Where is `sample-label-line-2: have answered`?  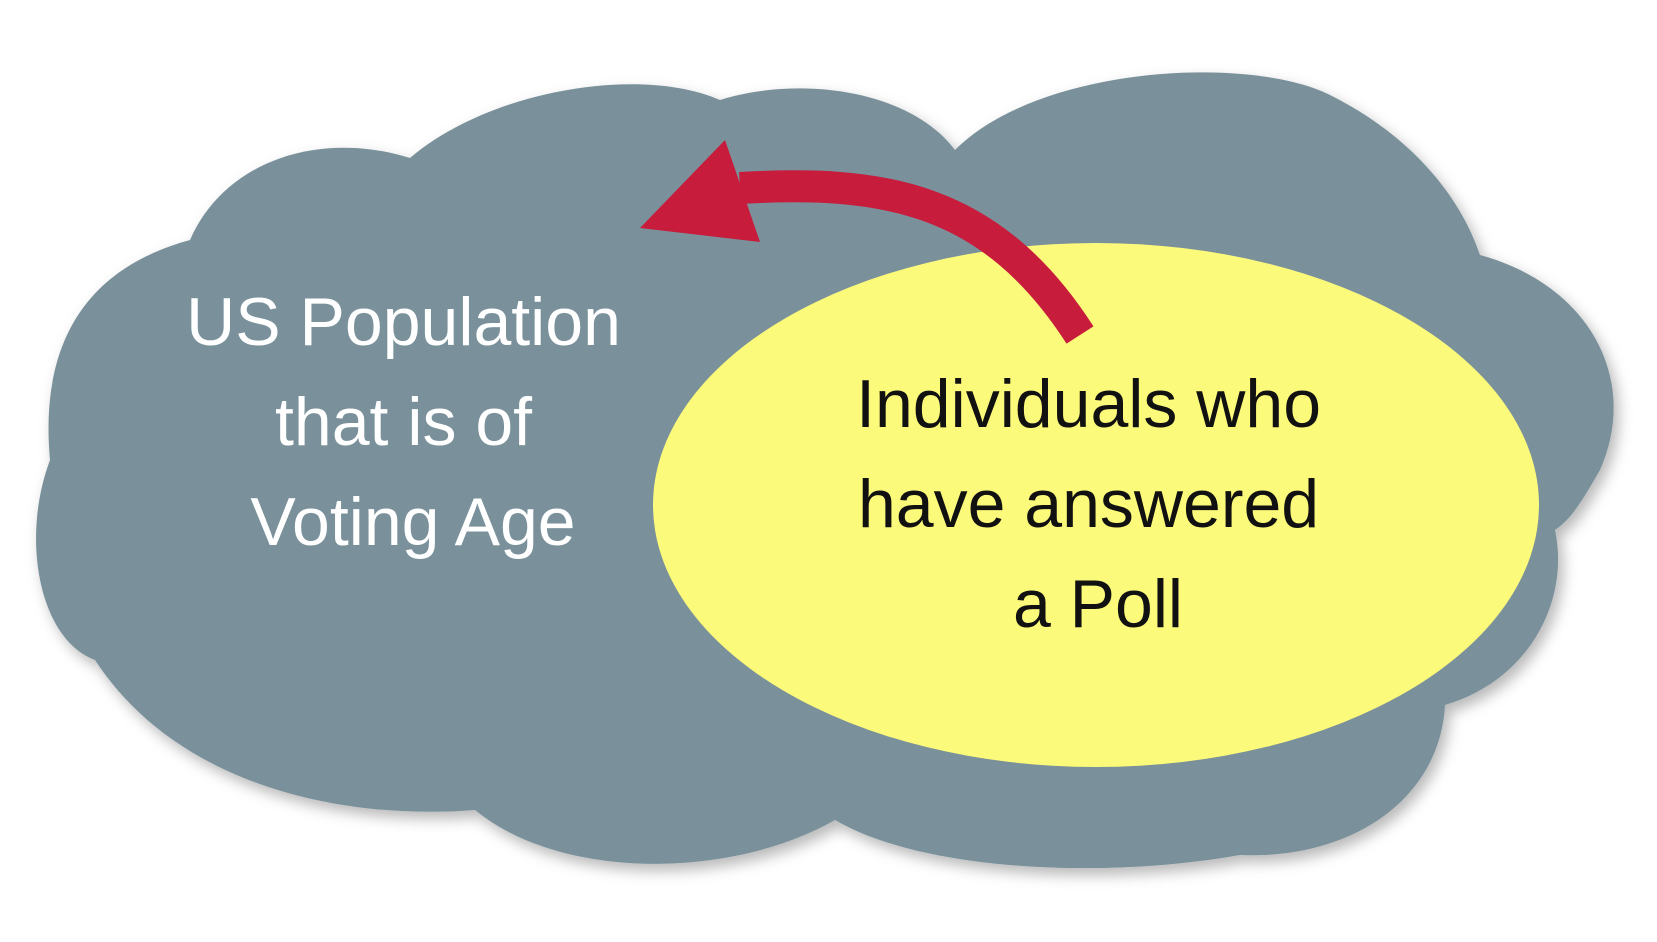
sample-label-line-2: have answered is located at coordinates (1088, 504).